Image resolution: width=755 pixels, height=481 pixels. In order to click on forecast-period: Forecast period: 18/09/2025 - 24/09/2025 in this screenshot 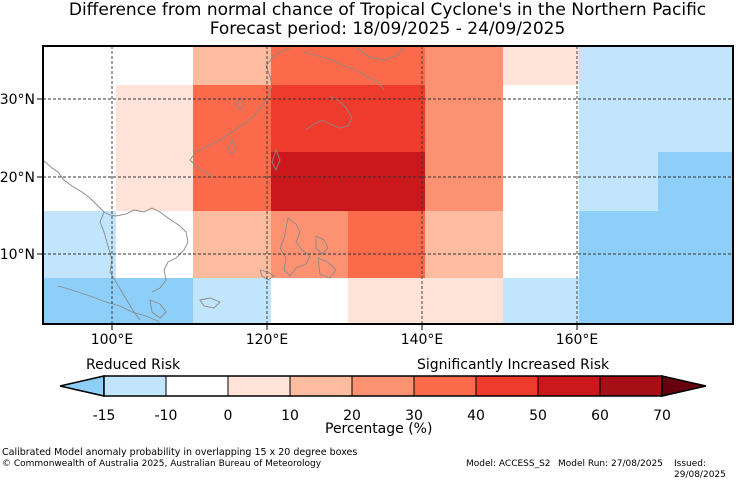, I will do `click(387, 29)`.